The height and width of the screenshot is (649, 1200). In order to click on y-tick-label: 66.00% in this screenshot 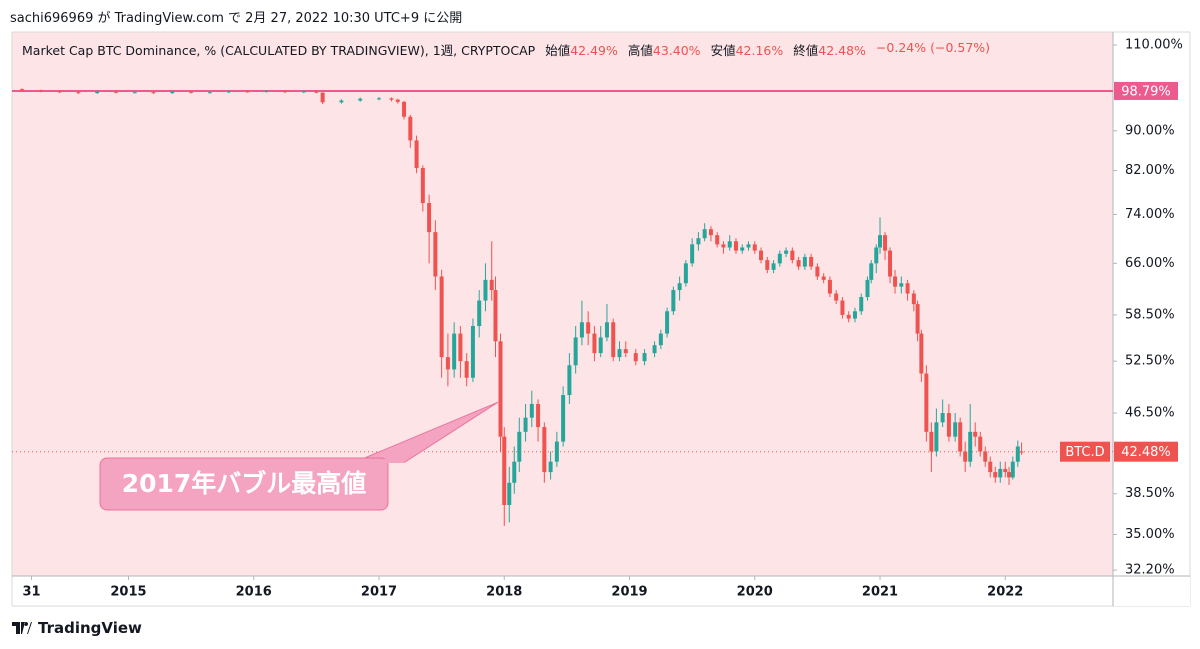, I will do `click(1150, 263)`.